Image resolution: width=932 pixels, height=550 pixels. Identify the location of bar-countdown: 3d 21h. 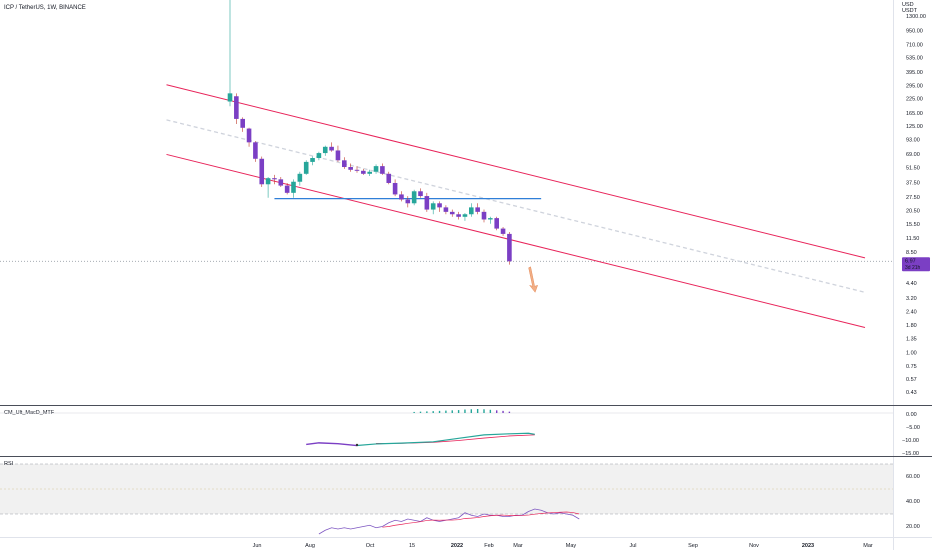
(913, 268).